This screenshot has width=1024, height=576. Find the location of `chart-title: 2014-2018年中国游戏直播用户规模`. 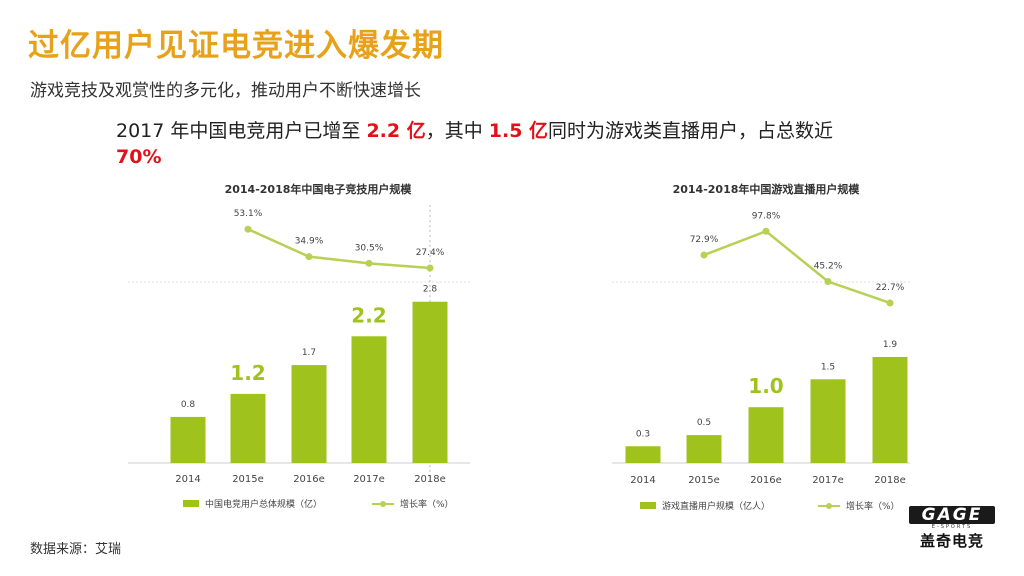

chart-title: 2014-2018年中国游戏直播用户规模 is located at coordinates (767, 189).